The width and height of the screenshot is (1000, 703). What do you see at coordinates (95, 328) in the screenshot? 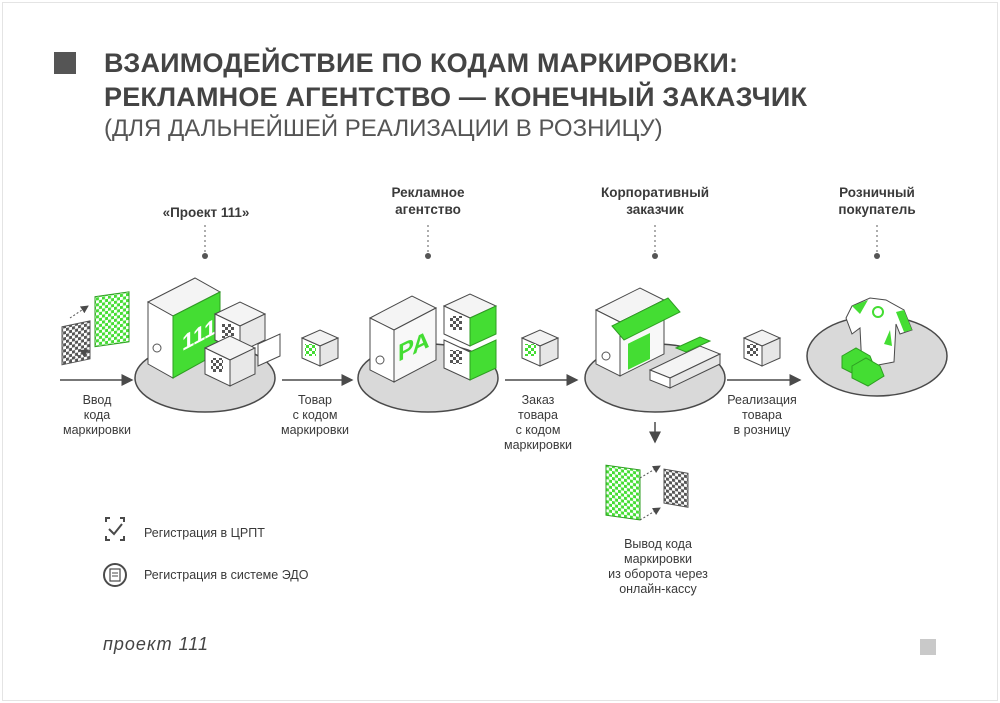
I see `input-qr-icon` at bounding box center [95, 328].